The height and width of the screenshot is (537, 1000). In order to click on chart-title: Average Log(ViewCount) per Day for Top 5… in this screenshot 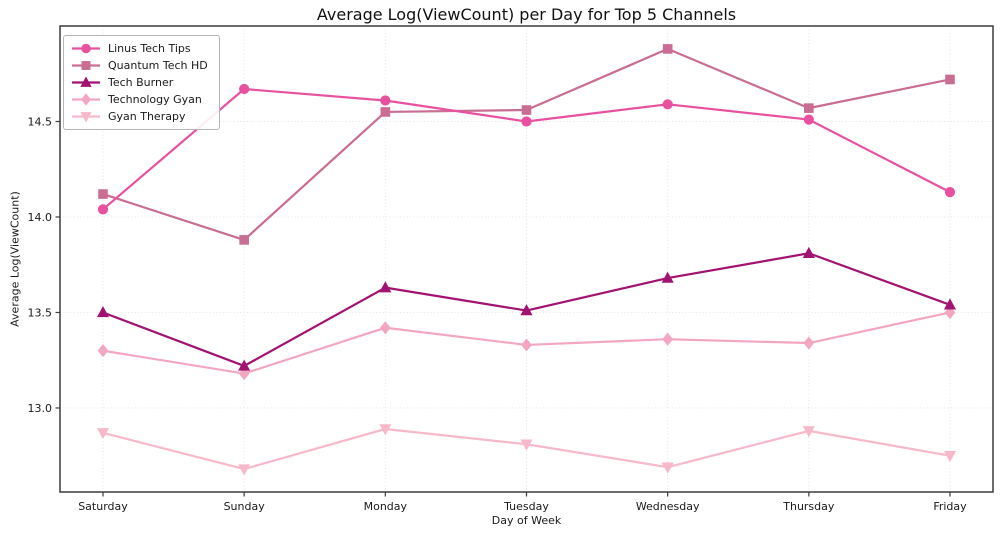, I will do `click(526, 14)`.